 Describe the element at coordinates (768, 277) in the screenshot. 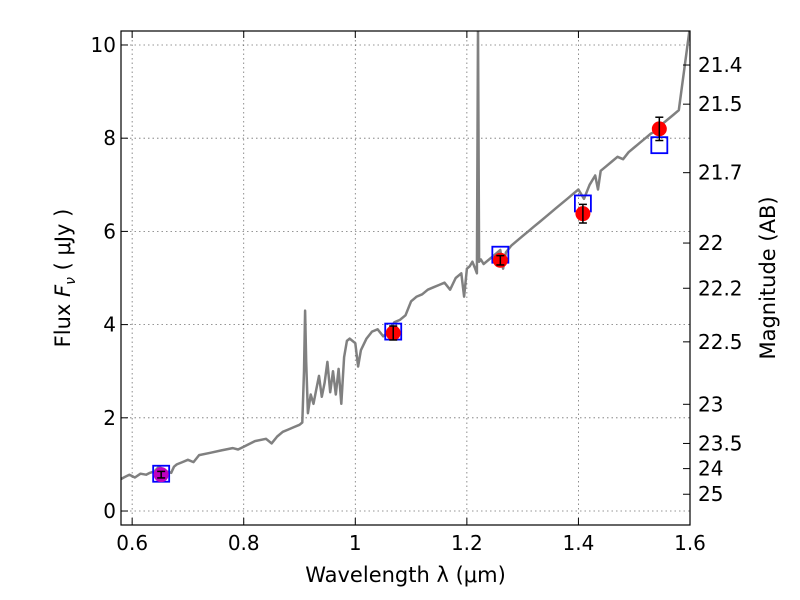

I see `y2-axis-label: Magnitude (AB)` at that location.